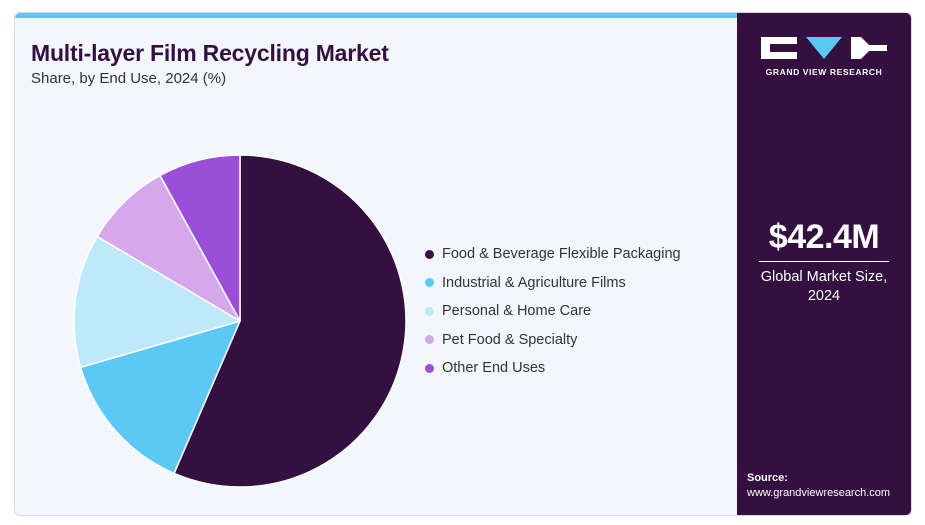  Describe the element at coordinates (510, 339) in the screenshot. I see `legend-label-3: Pet Food & Specialty` at that location.